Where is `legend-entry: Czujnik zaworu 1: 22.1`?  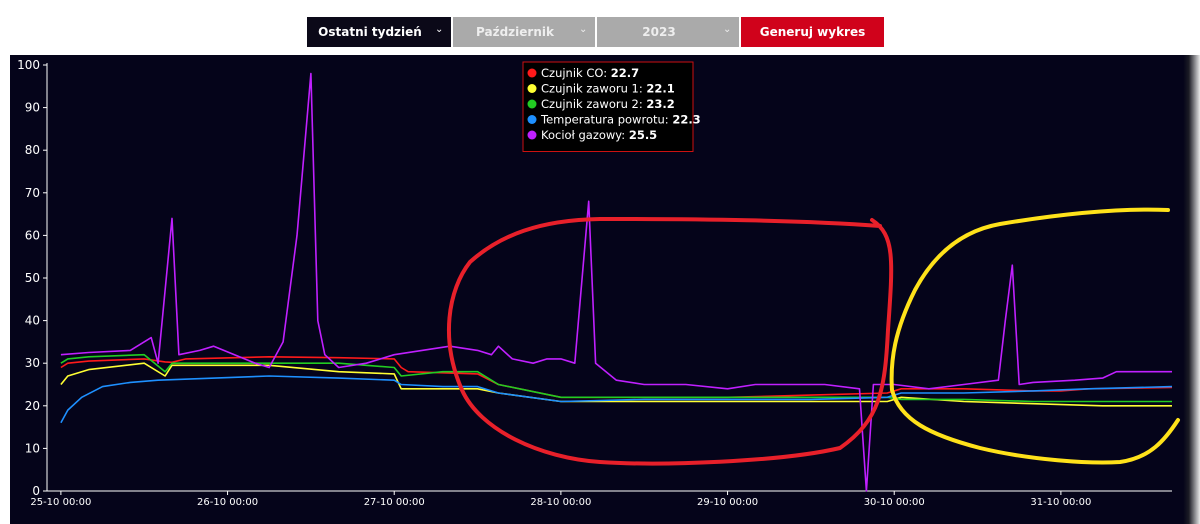
legend-entry: Czujnik zaworu 1: 22.1 is located at coordinates (608, 89).